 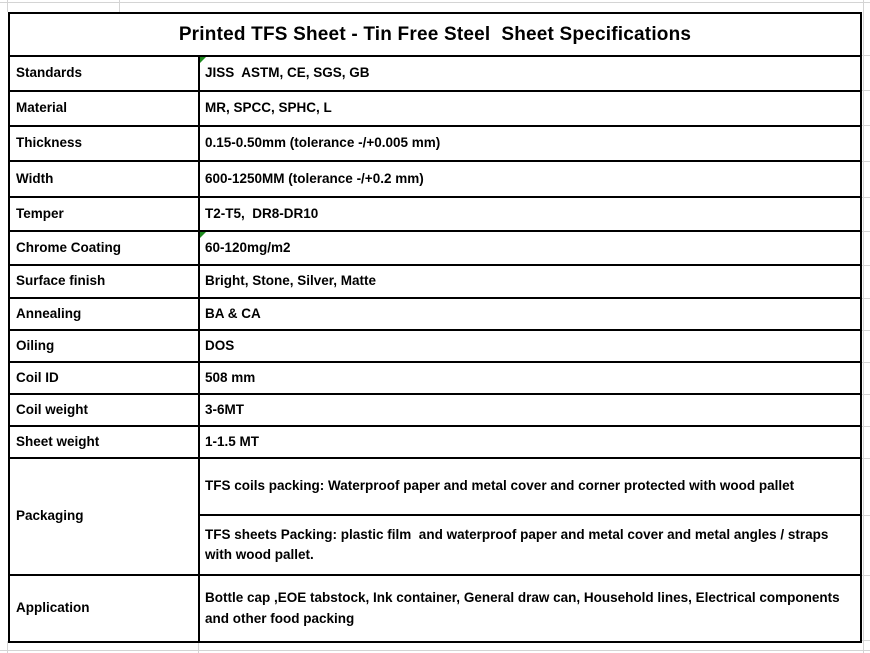 What do you see at coordinates (104, 410) in the screenshot?
I see `spec-label-cell: Coil weight` at bounding box center [104, 410].